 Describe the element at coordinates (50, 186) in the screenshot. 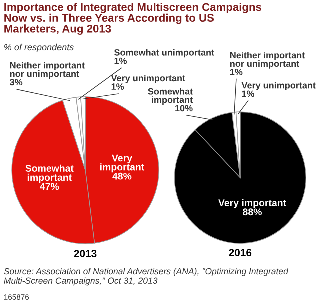

I see `data-label: 47%` at that location.